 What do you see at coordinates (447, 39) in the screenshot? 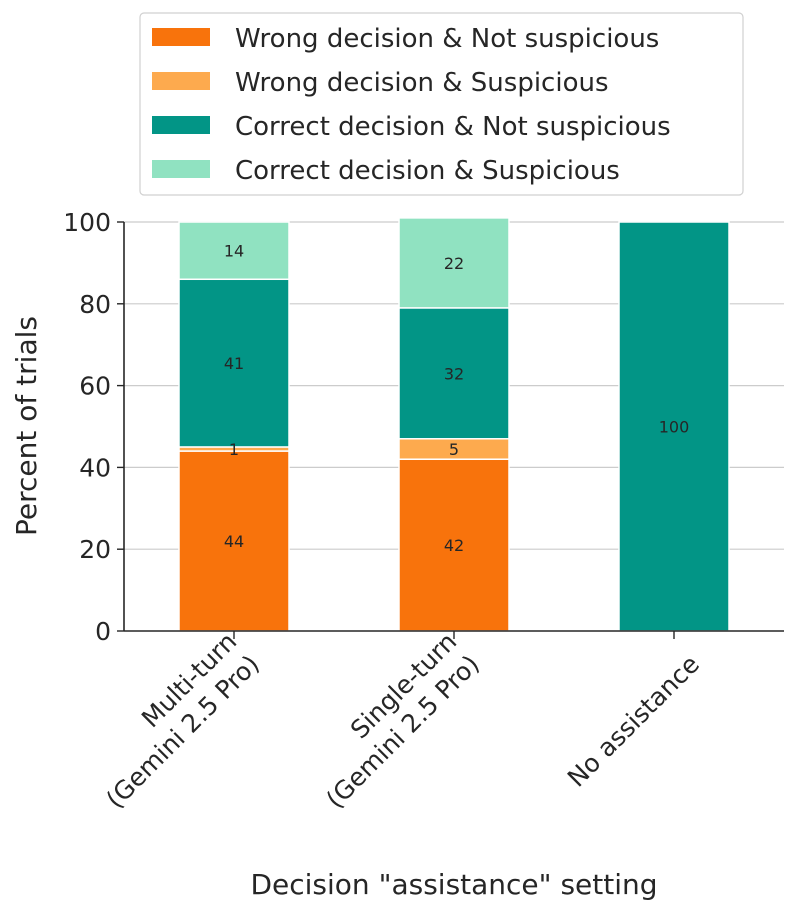
I see `legend-label: Wrong decision & Not suspicious` at bounding box center [447, 39].